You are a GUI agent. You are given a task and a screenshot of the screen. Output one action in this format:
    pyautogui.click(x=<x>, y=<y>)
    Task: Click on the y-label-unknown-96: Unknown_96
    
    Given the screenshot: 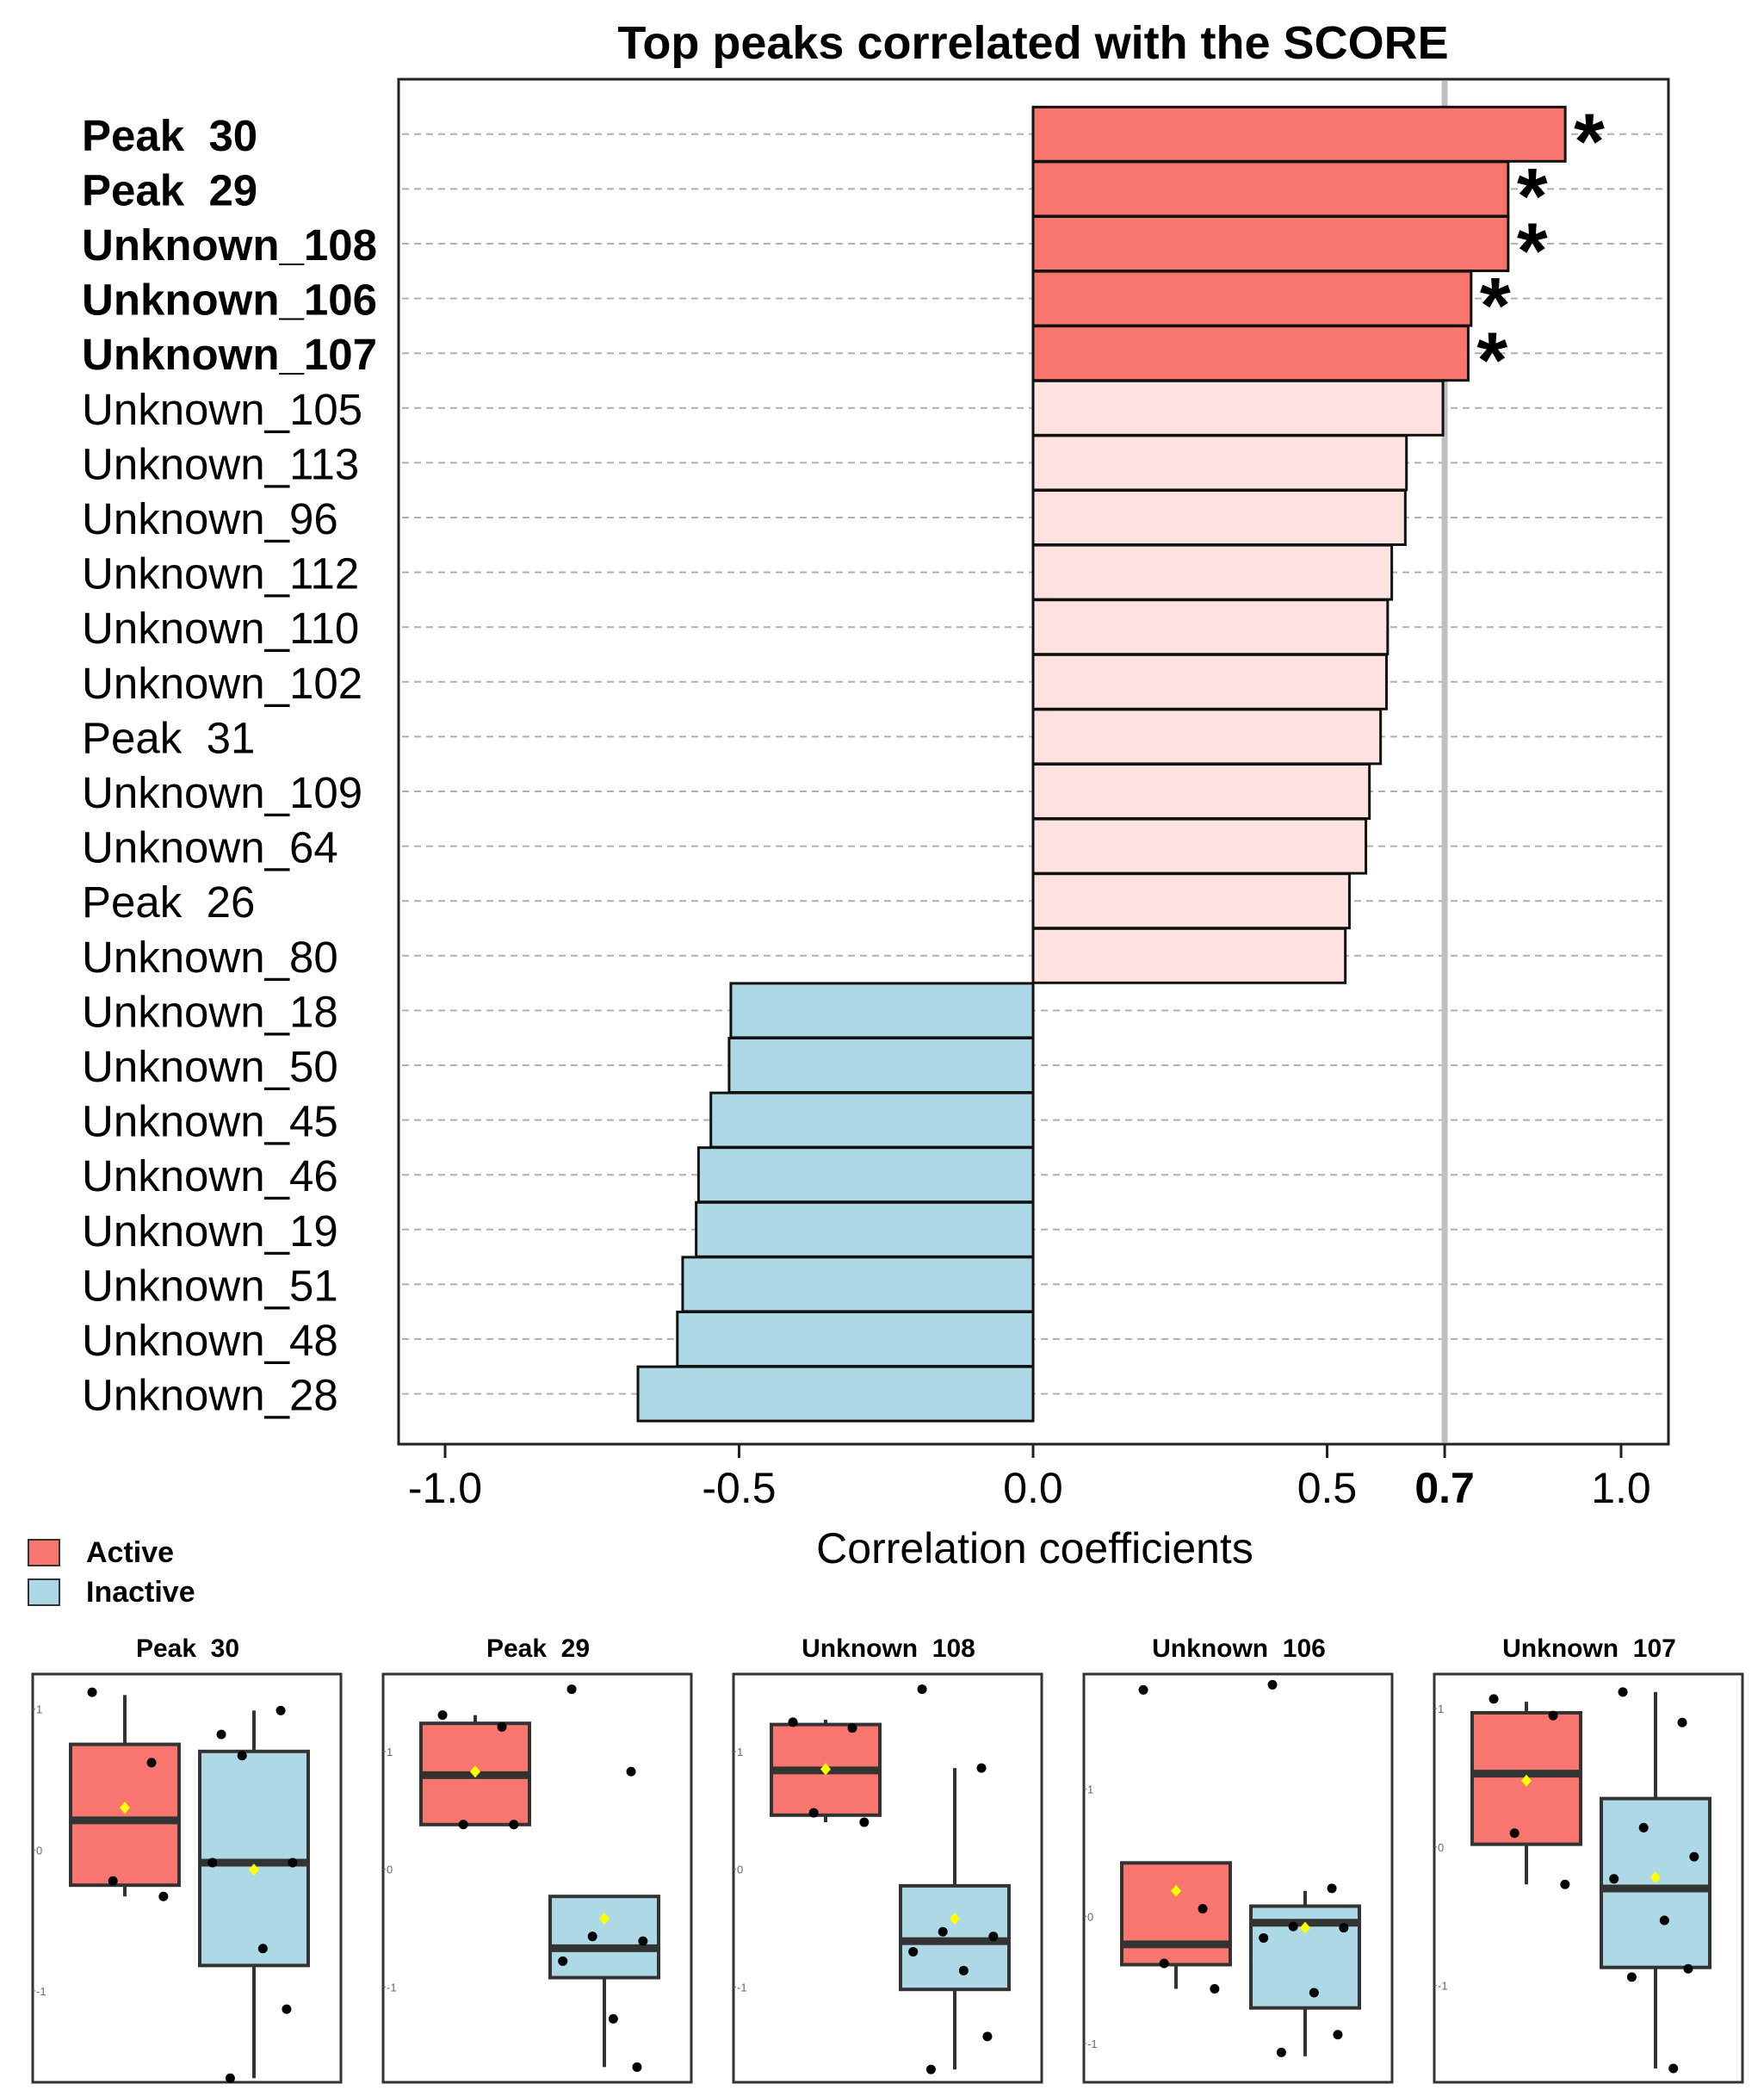 What is the action you would take?
    pyautogui.click(x=210, y=519)
    